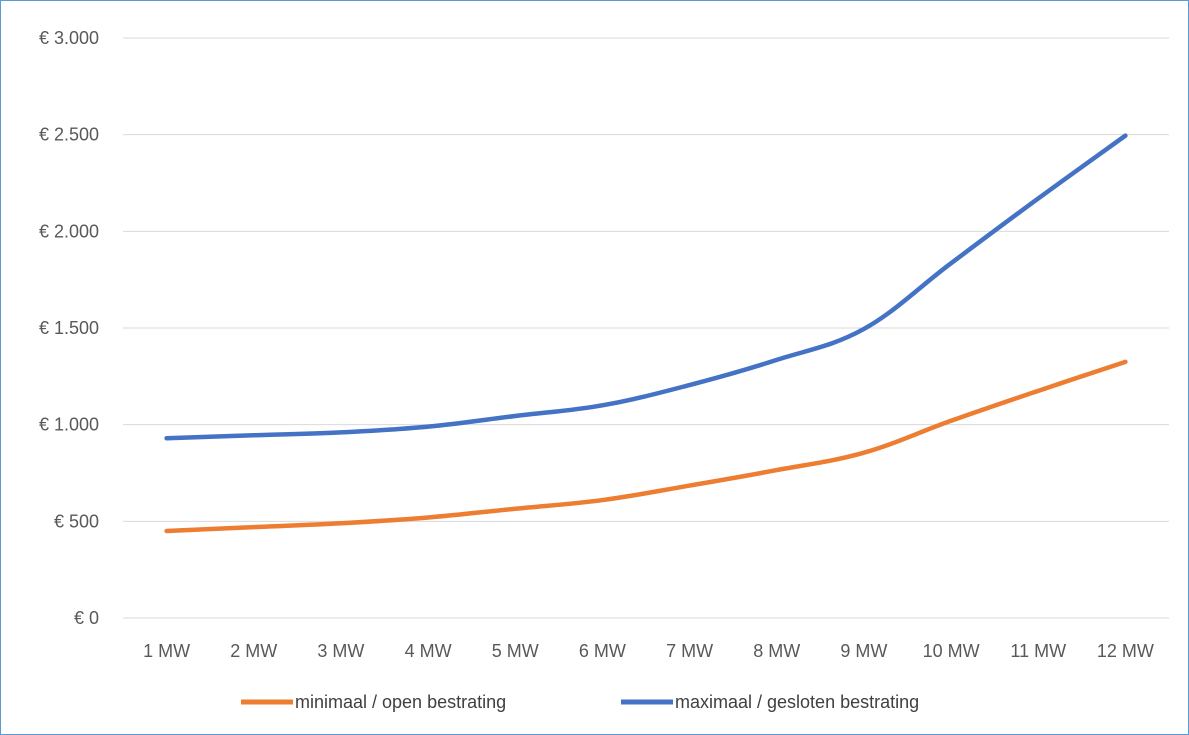 The image size is (1189, 735). What do you see at coordinates (1038, 651) in the screenshot?
I see `x-tick-label: 11 MW` at bounding box center [1038, 651].